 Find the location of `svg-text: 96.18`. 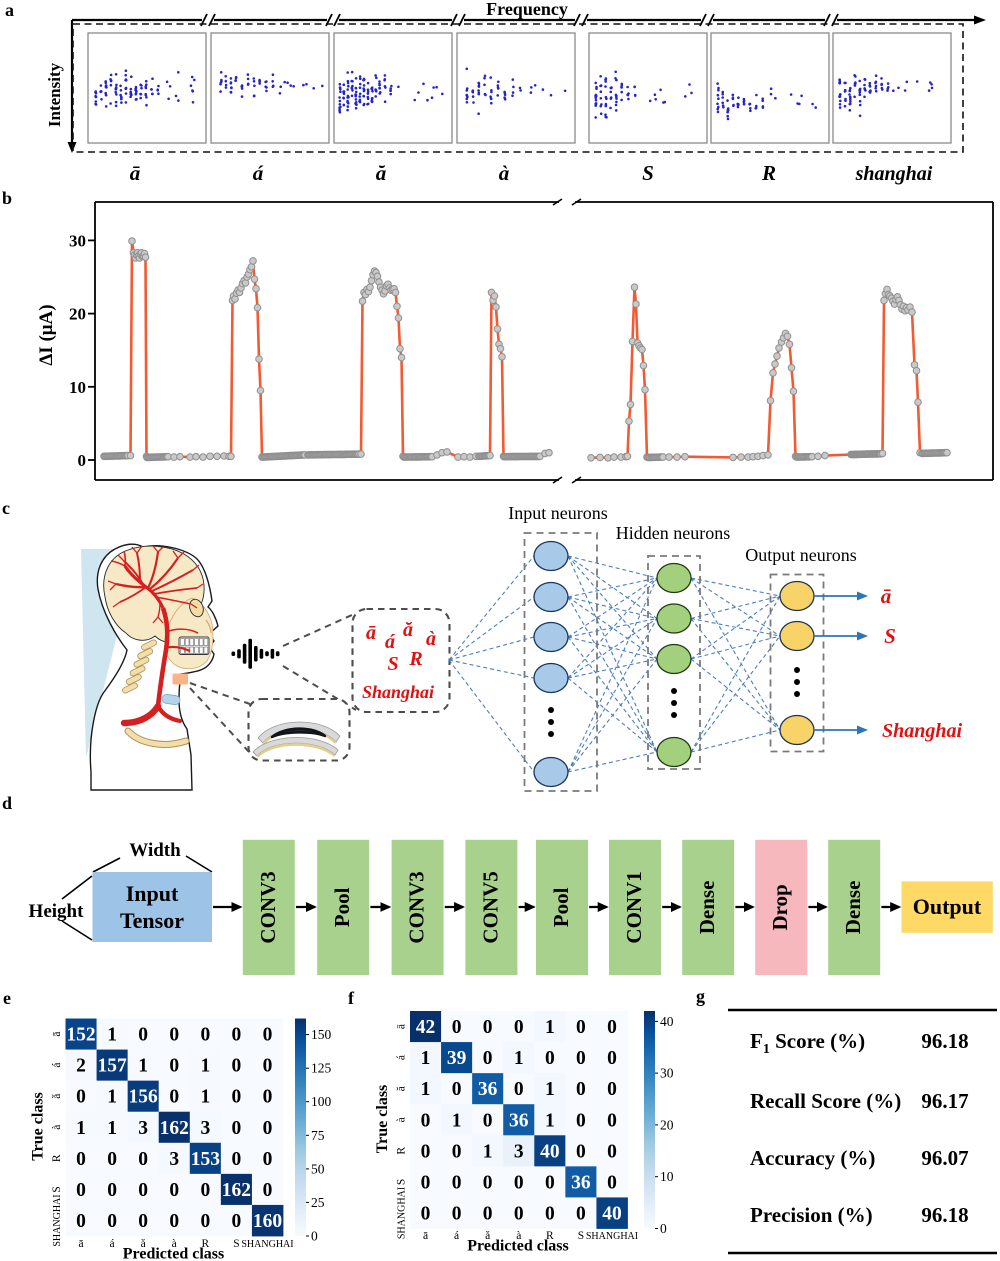

svg-text: 96.18 is located at coordinates (944, 1041).